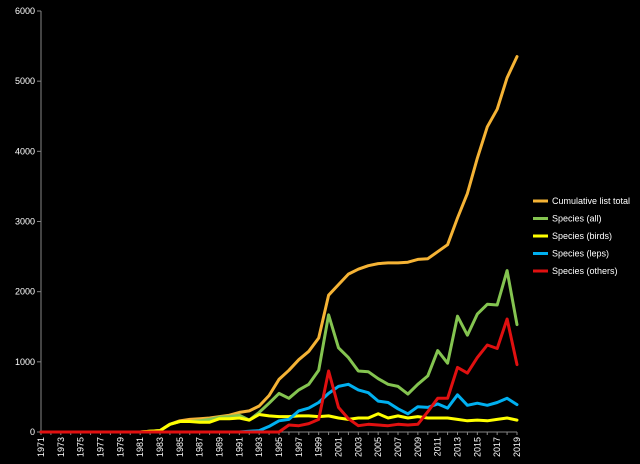 The image size is (640, 464). I want to click on legend-label-cumulative-list-total: Cumulative list total, so click(591, 201).